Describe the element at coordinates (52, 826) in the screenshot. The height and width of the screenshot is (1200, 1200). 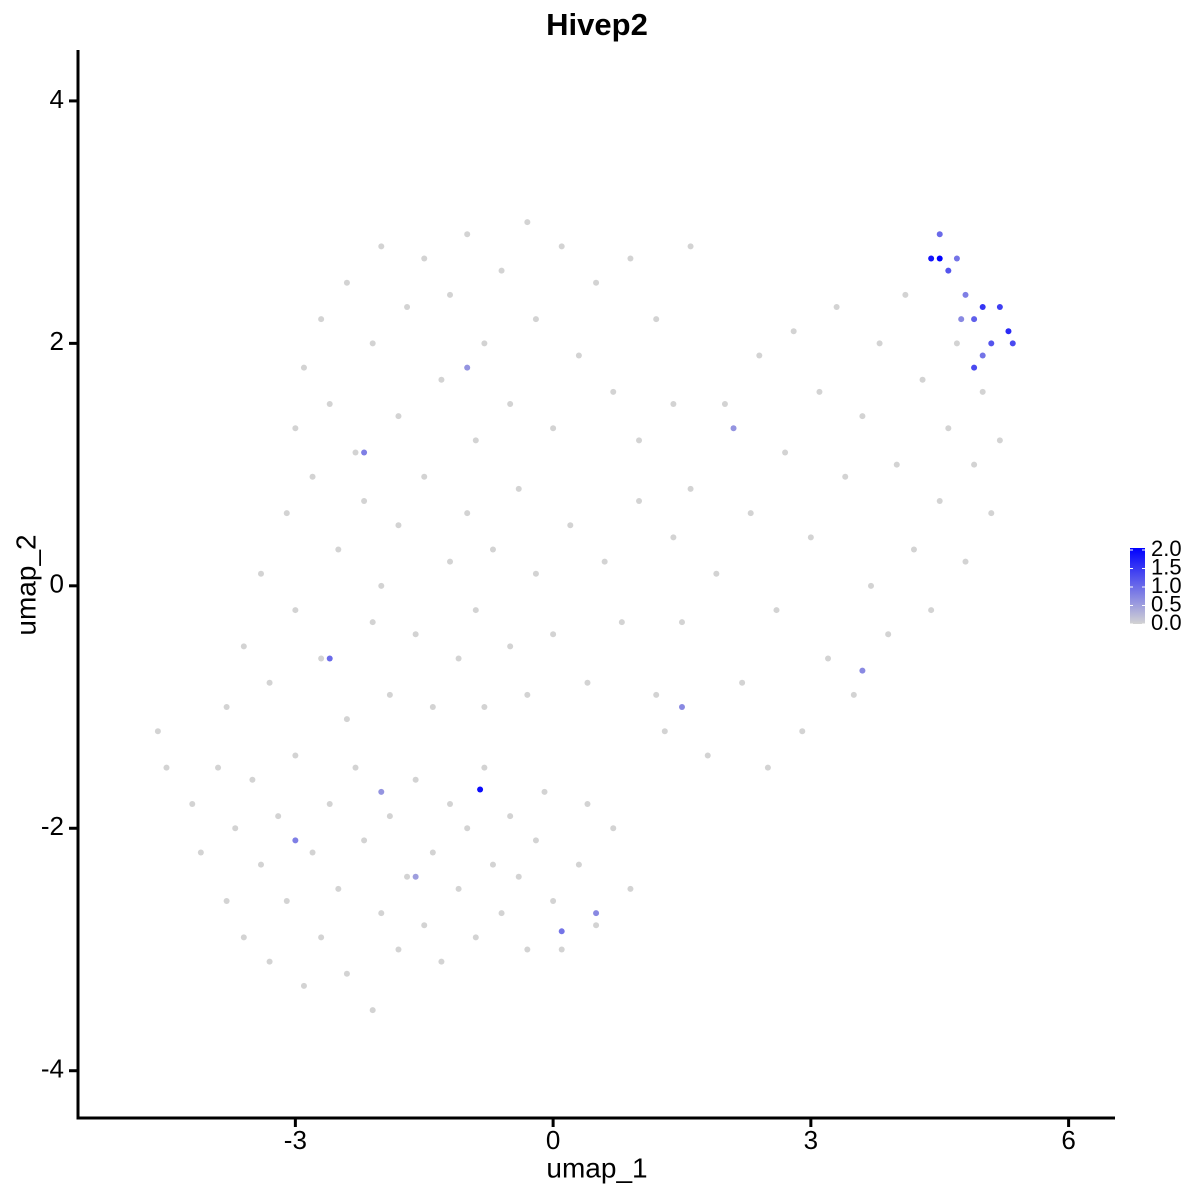
I see `y-tick-label: -2` at that location.